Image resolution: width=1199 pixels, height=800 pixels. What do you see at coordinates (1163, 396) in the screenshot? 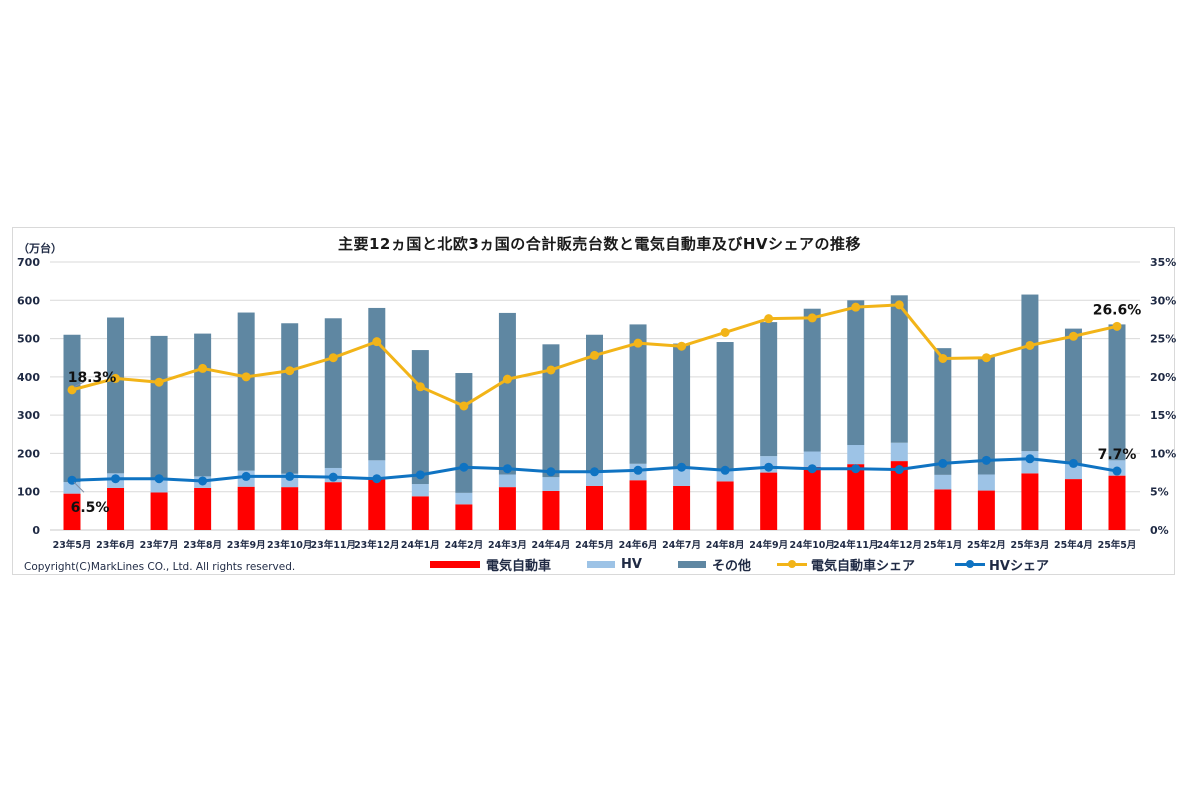
I see `y-axis-right: 0% 5% 10% 15% 20% 25% 30% 35%` at bounding box center [1163, 396].